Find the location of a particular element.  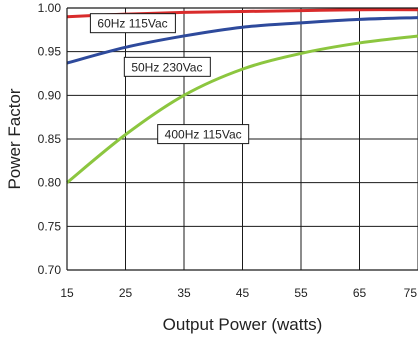

y-tick-label: 0.75 is located at coordinates (50, 226).